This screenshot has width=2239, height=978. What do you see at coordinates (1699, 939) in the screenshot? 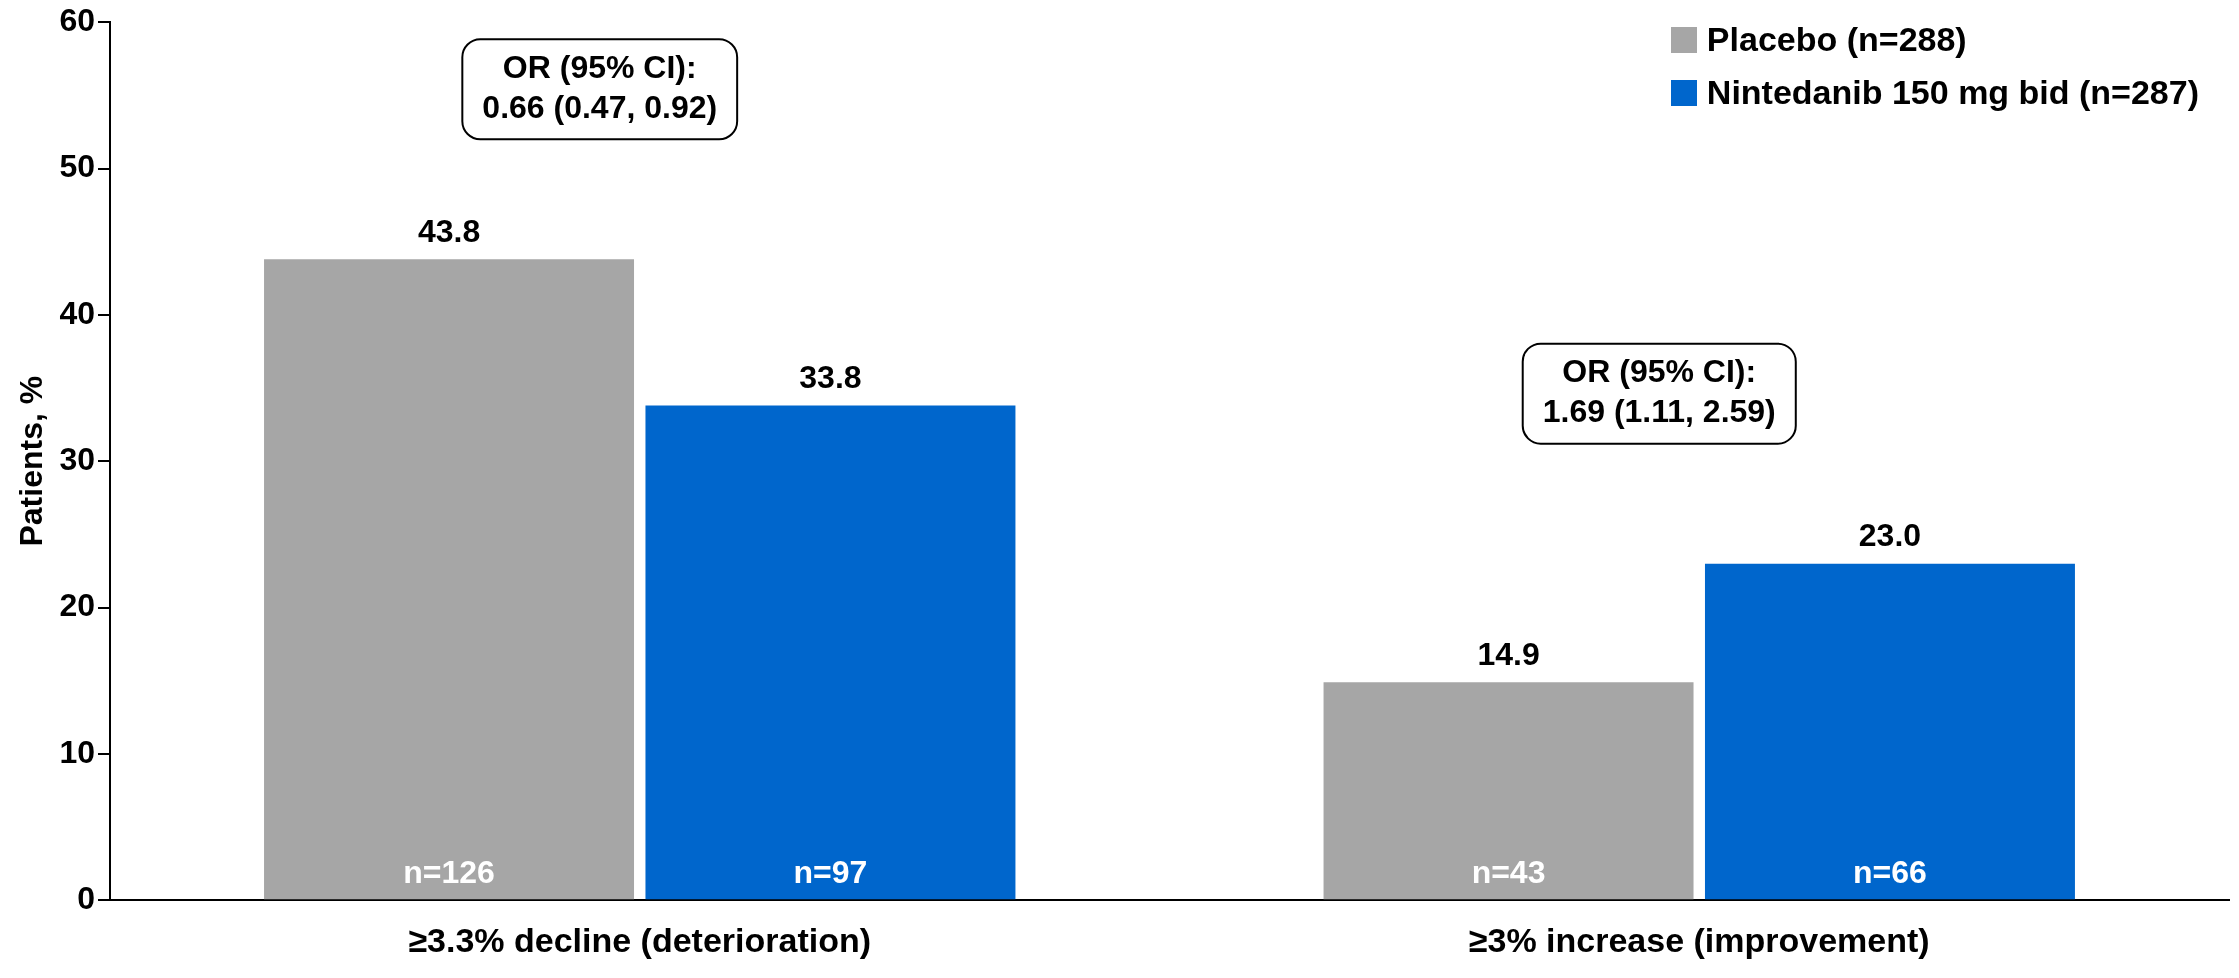
I see `x-tick-label: ≥3% increase (improvement)` at bounding box center [1699, 939].